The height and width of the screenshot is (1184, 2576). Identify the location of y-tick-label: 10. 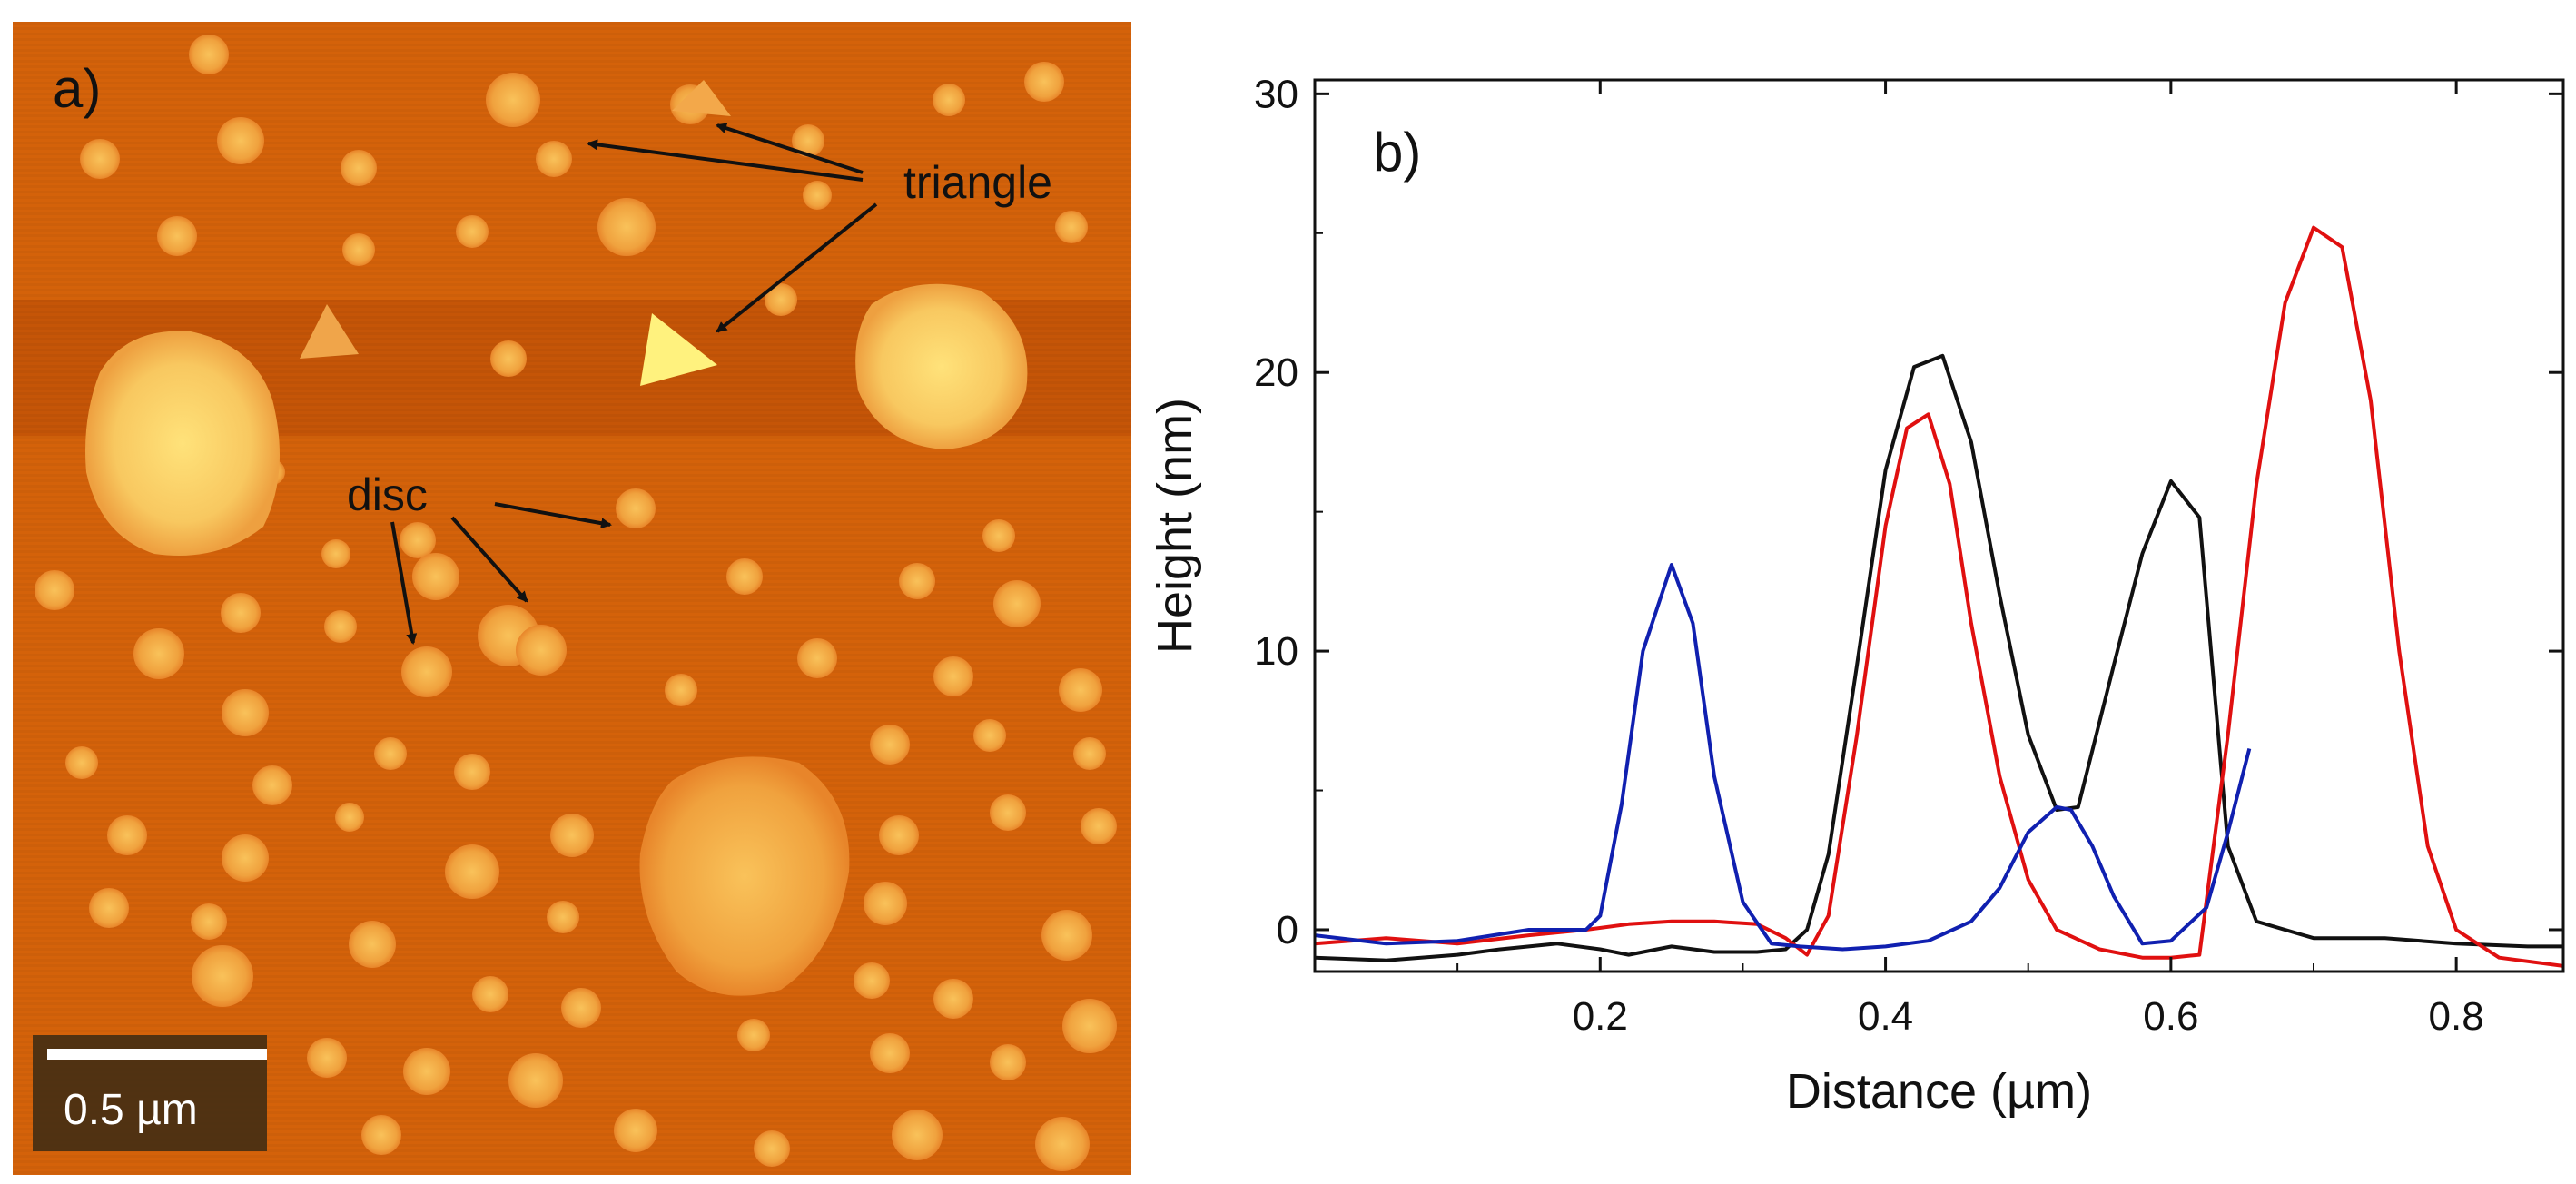
(1276, 651).